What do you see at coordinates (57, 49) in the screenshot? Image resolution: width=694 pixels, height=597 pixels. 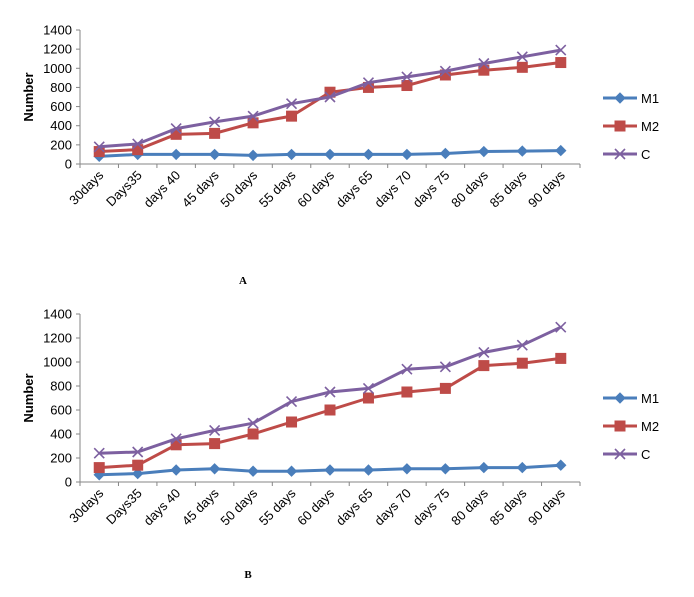 I see `y-tick-label: 1200` at bounding box center [57, 49].